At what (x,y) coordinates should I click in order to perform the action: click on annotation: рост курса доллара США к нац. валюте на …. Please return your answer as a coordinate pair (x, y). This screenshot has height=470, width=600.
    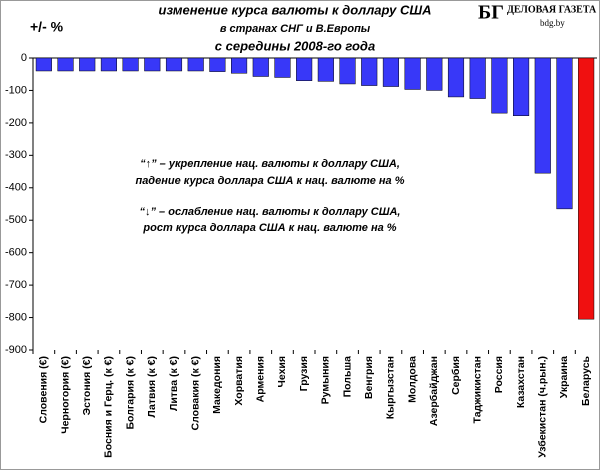
    Looking at the image, I should click on (269, 228).